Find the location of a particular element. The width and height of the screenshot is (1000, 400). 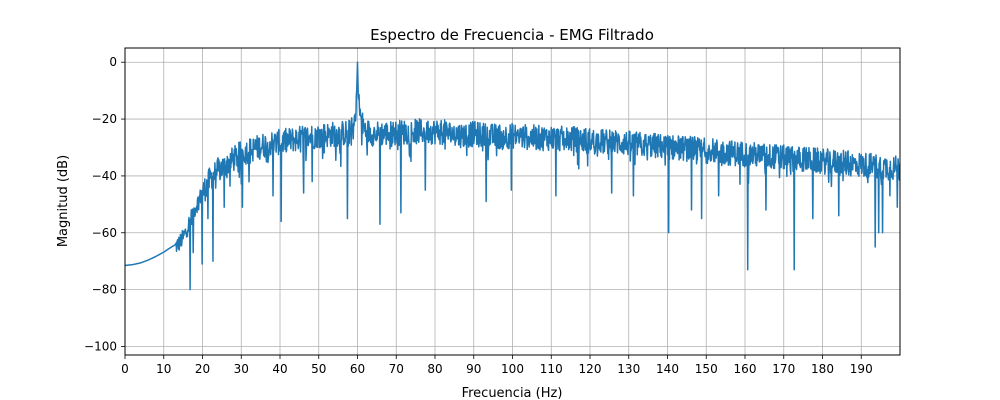

y-tick-label: −80 is located at coordinates (104, 290).